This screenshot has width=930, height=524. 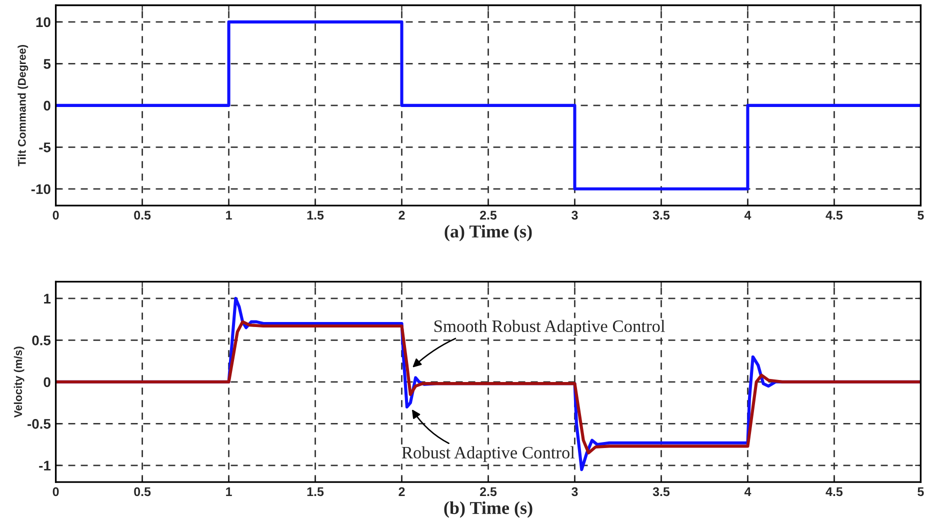 I want to click on y-axis-title: Tilt Command (Degree), so click(x=23, y=105).